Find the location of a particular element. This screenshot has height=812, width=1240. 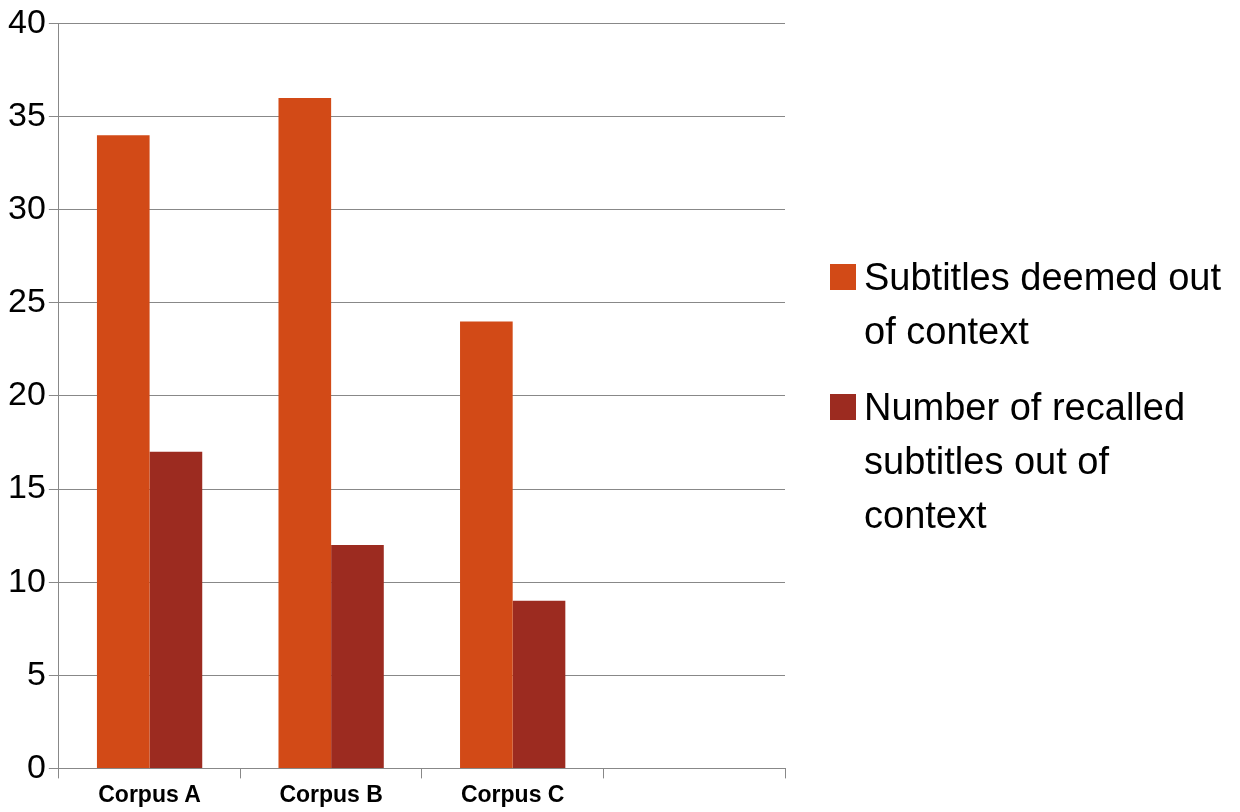

legend-label: Number of recalled subtitles out of context is located at coordinates (1025, 461).